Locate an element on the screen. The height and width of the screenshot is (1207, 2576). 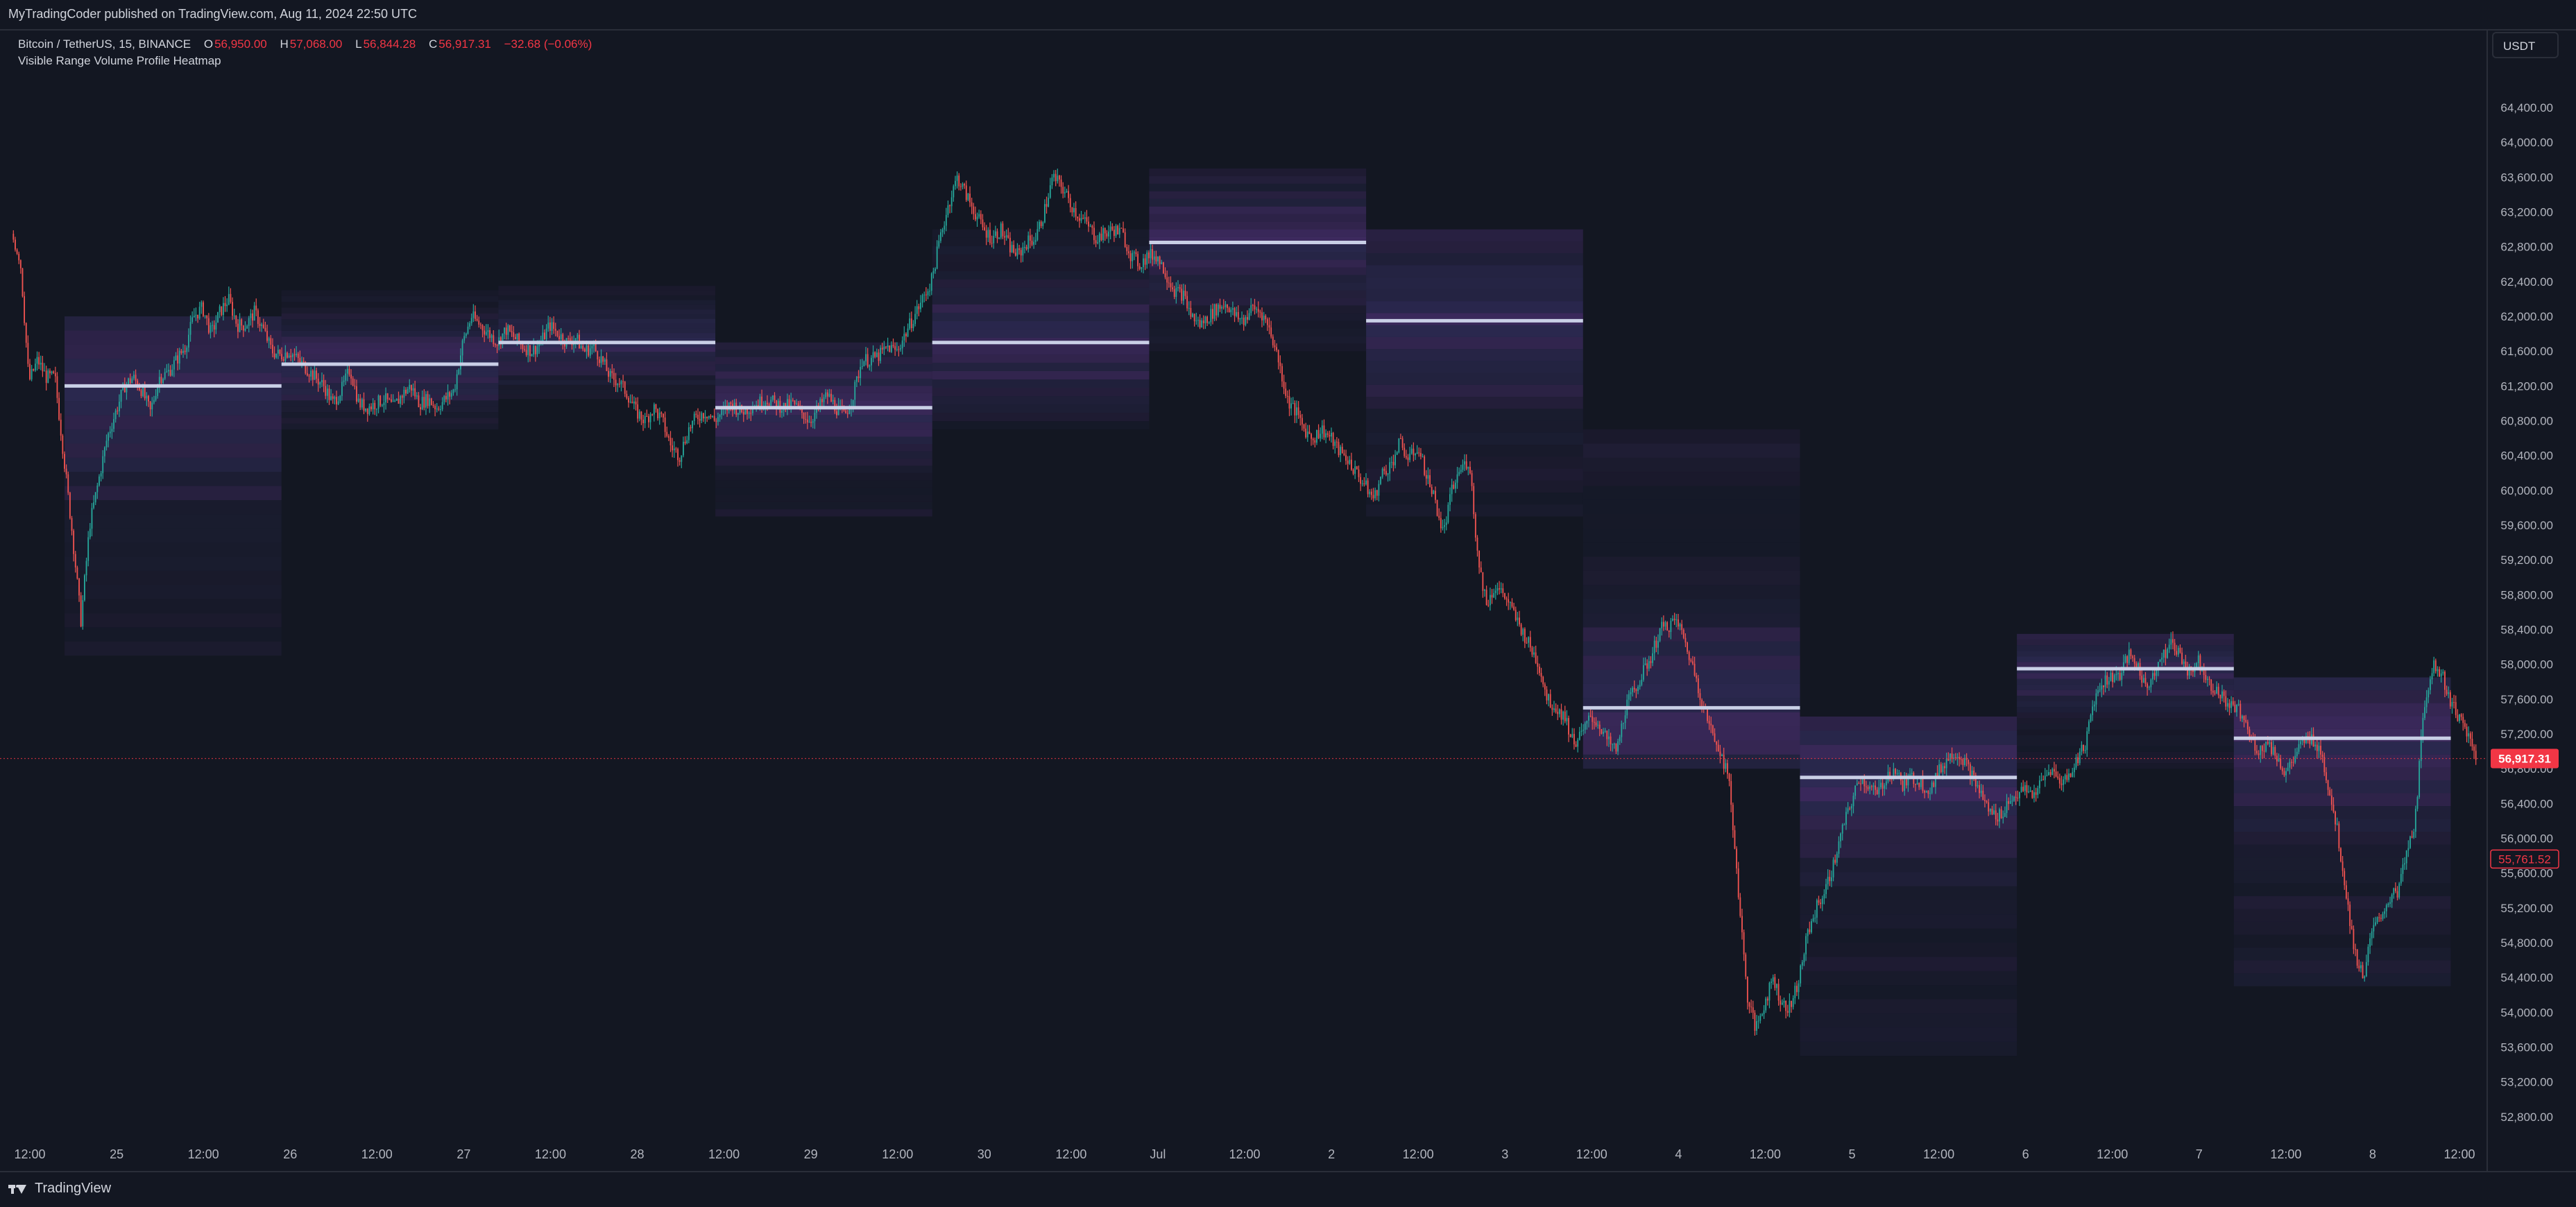
change-value: −32.68 (−0.06%) is located at coordinates (548, 44).